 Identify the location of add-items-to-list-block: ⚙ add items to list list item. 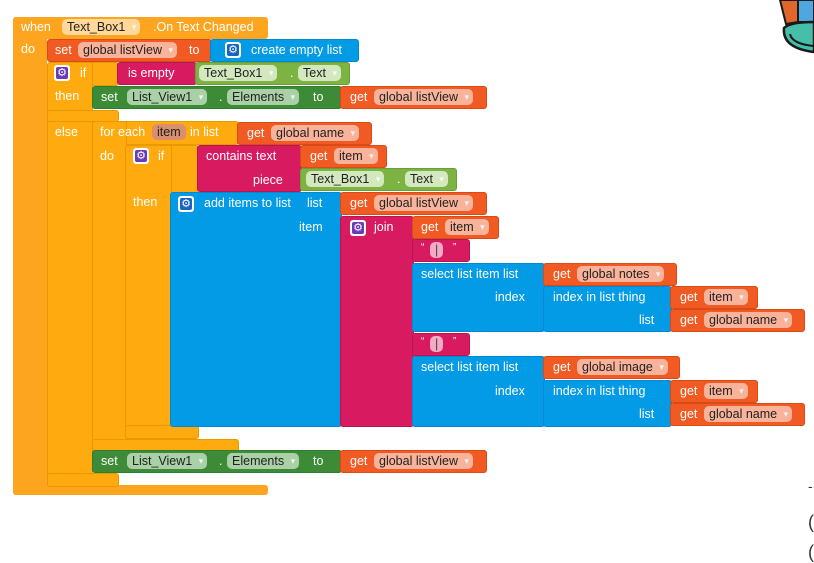
(256, 309).